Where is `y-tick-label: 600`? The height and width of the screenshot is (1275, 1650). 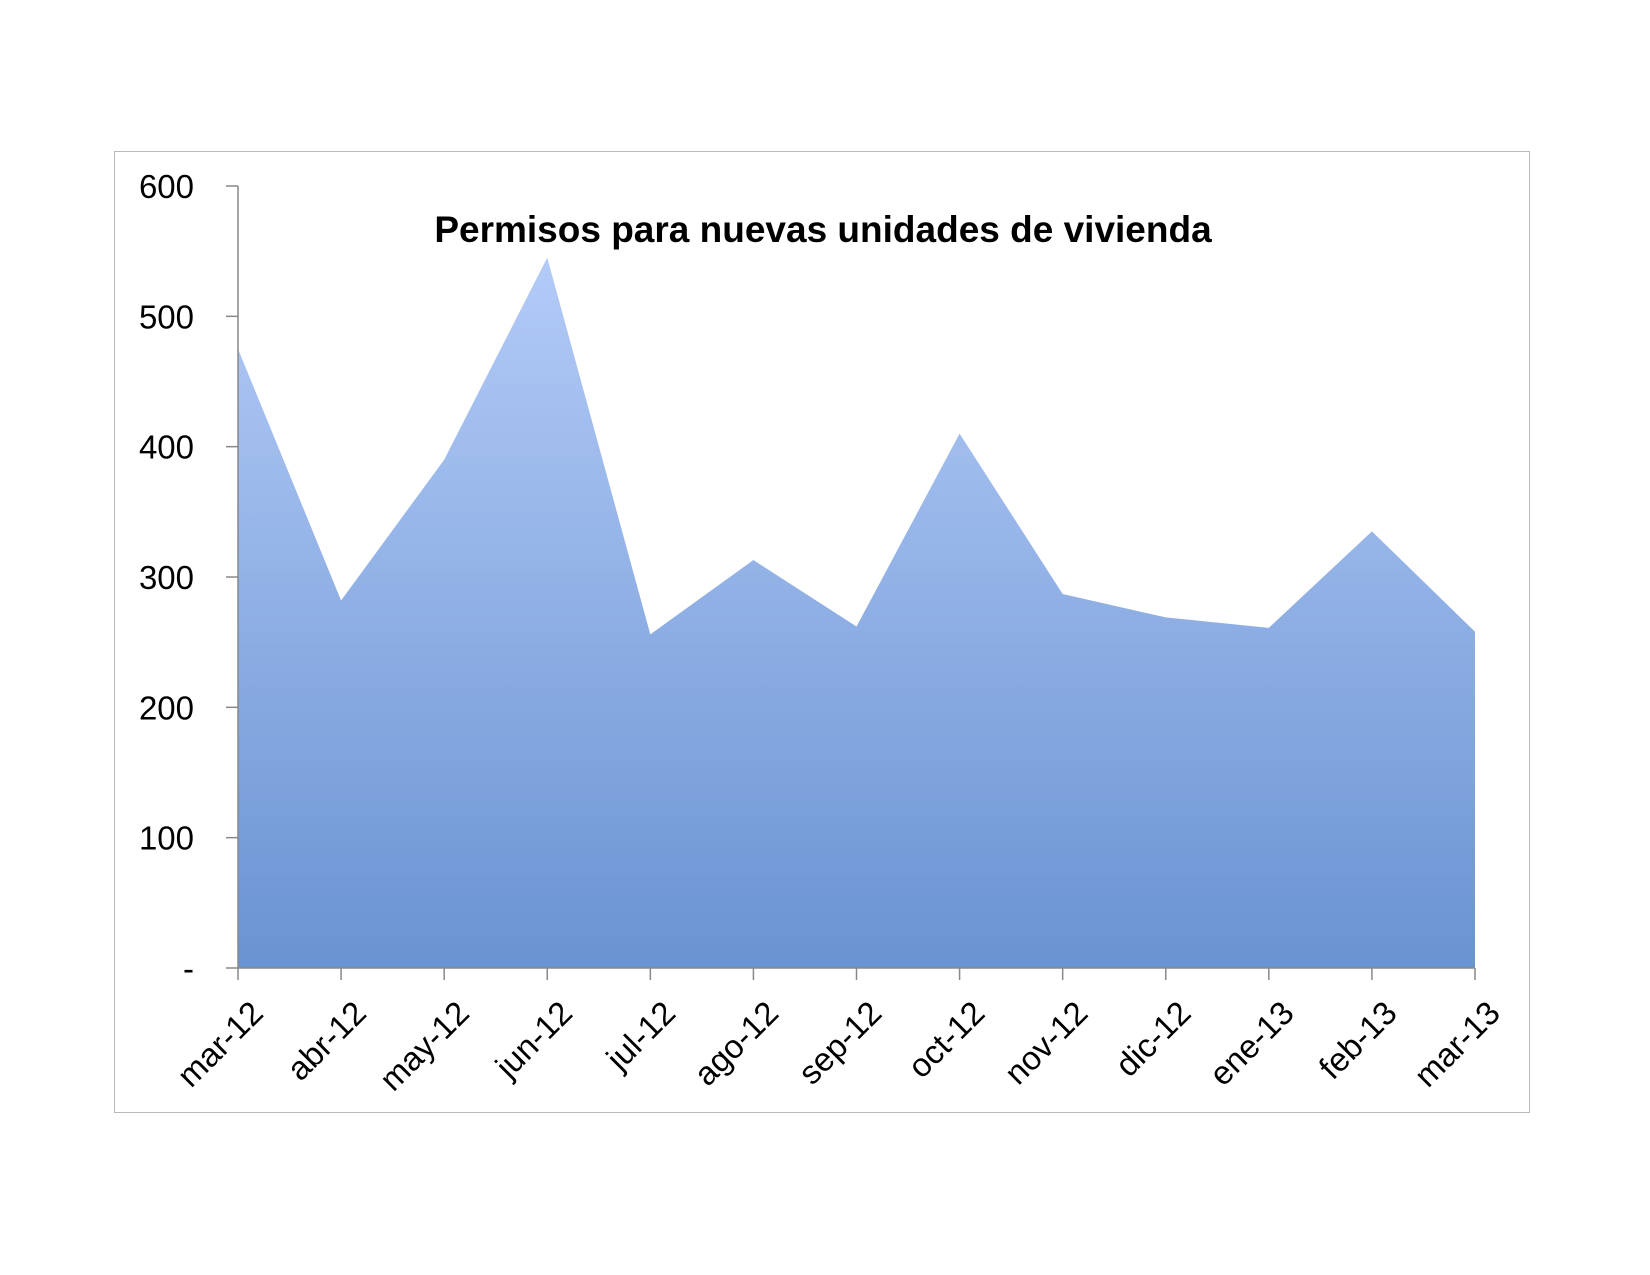 y-tick-label: 600 is located at coordinates (166, 186).